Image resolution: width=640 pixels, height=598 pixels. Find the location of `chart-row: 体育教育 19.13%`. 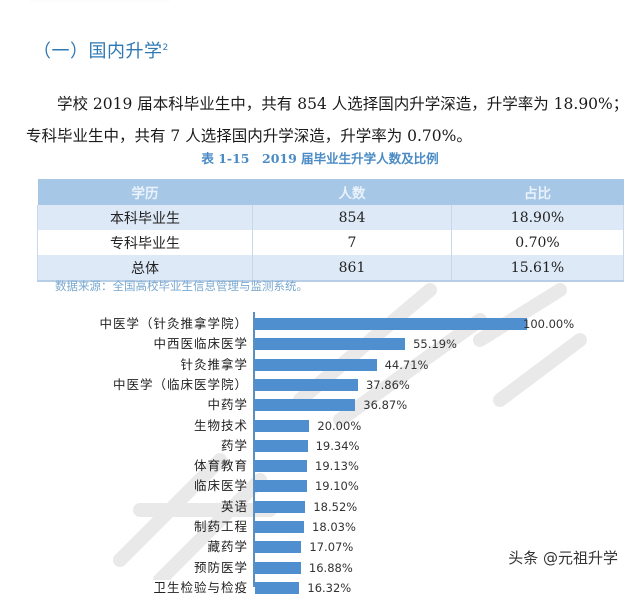

chart-row: 体育教育 19.13% is located at coordinates (320, 466).